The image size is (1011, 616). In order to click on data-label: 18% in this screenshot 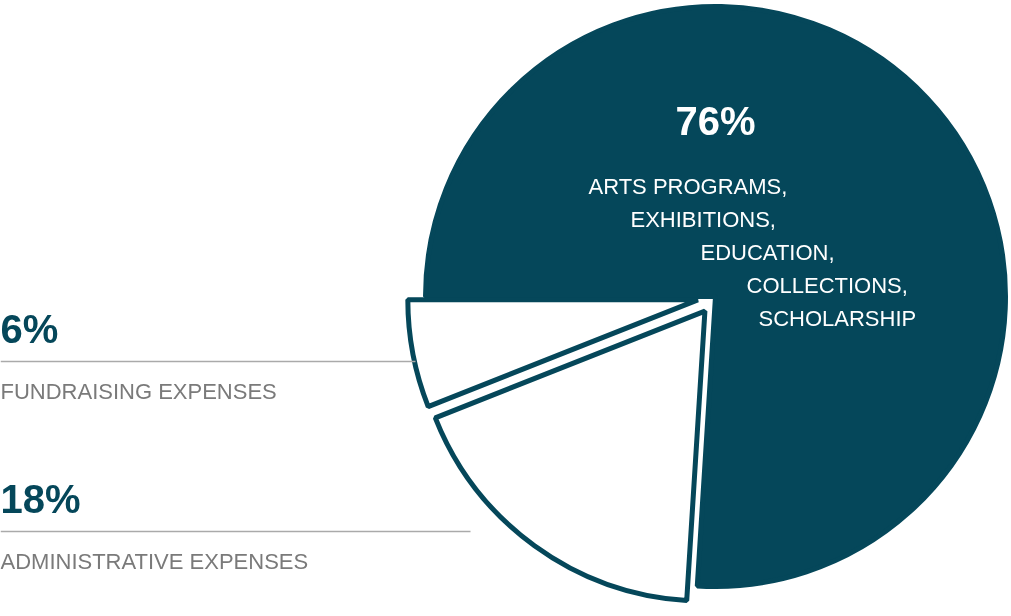, I will do `click(40, 498)`.